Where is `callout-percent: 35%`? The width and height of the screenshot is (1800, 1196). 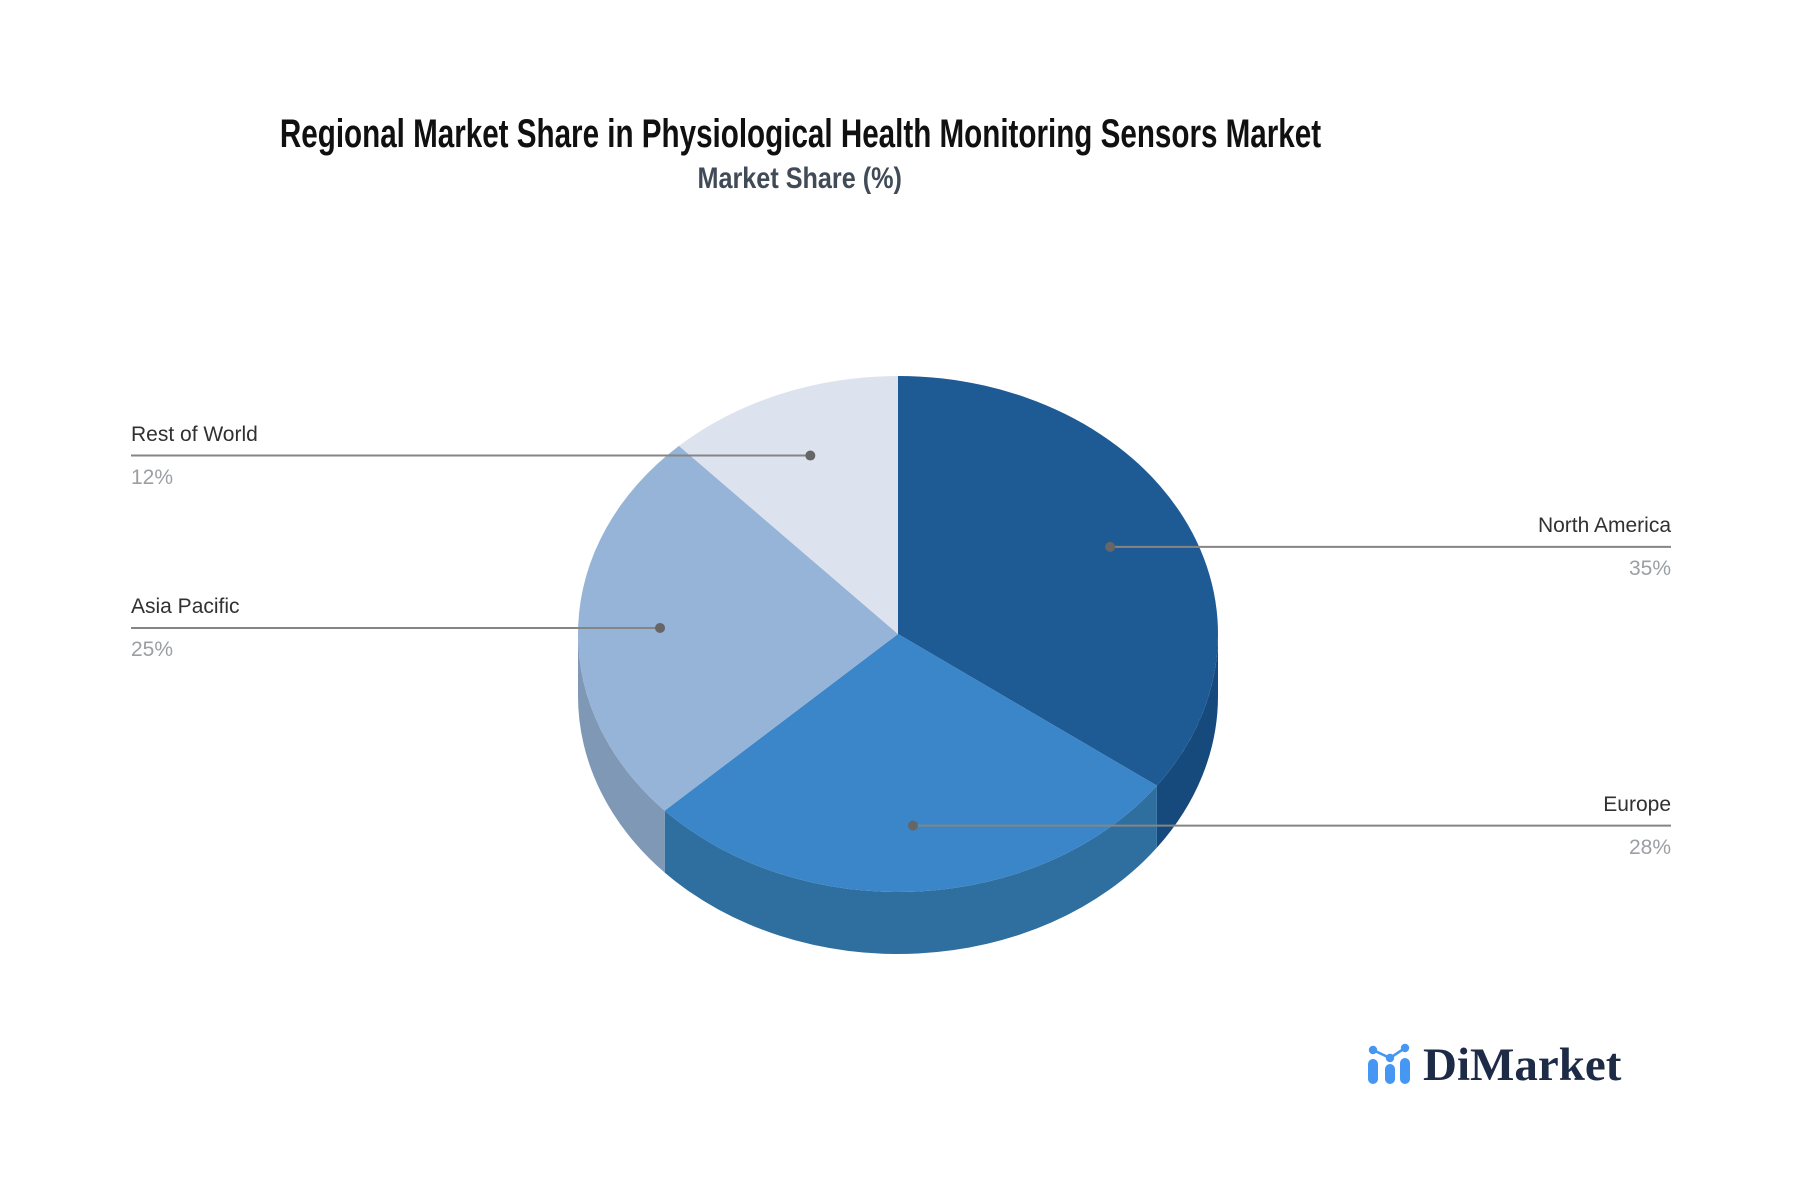 callout-percent: 35% is located at coordinates (1649, 568).